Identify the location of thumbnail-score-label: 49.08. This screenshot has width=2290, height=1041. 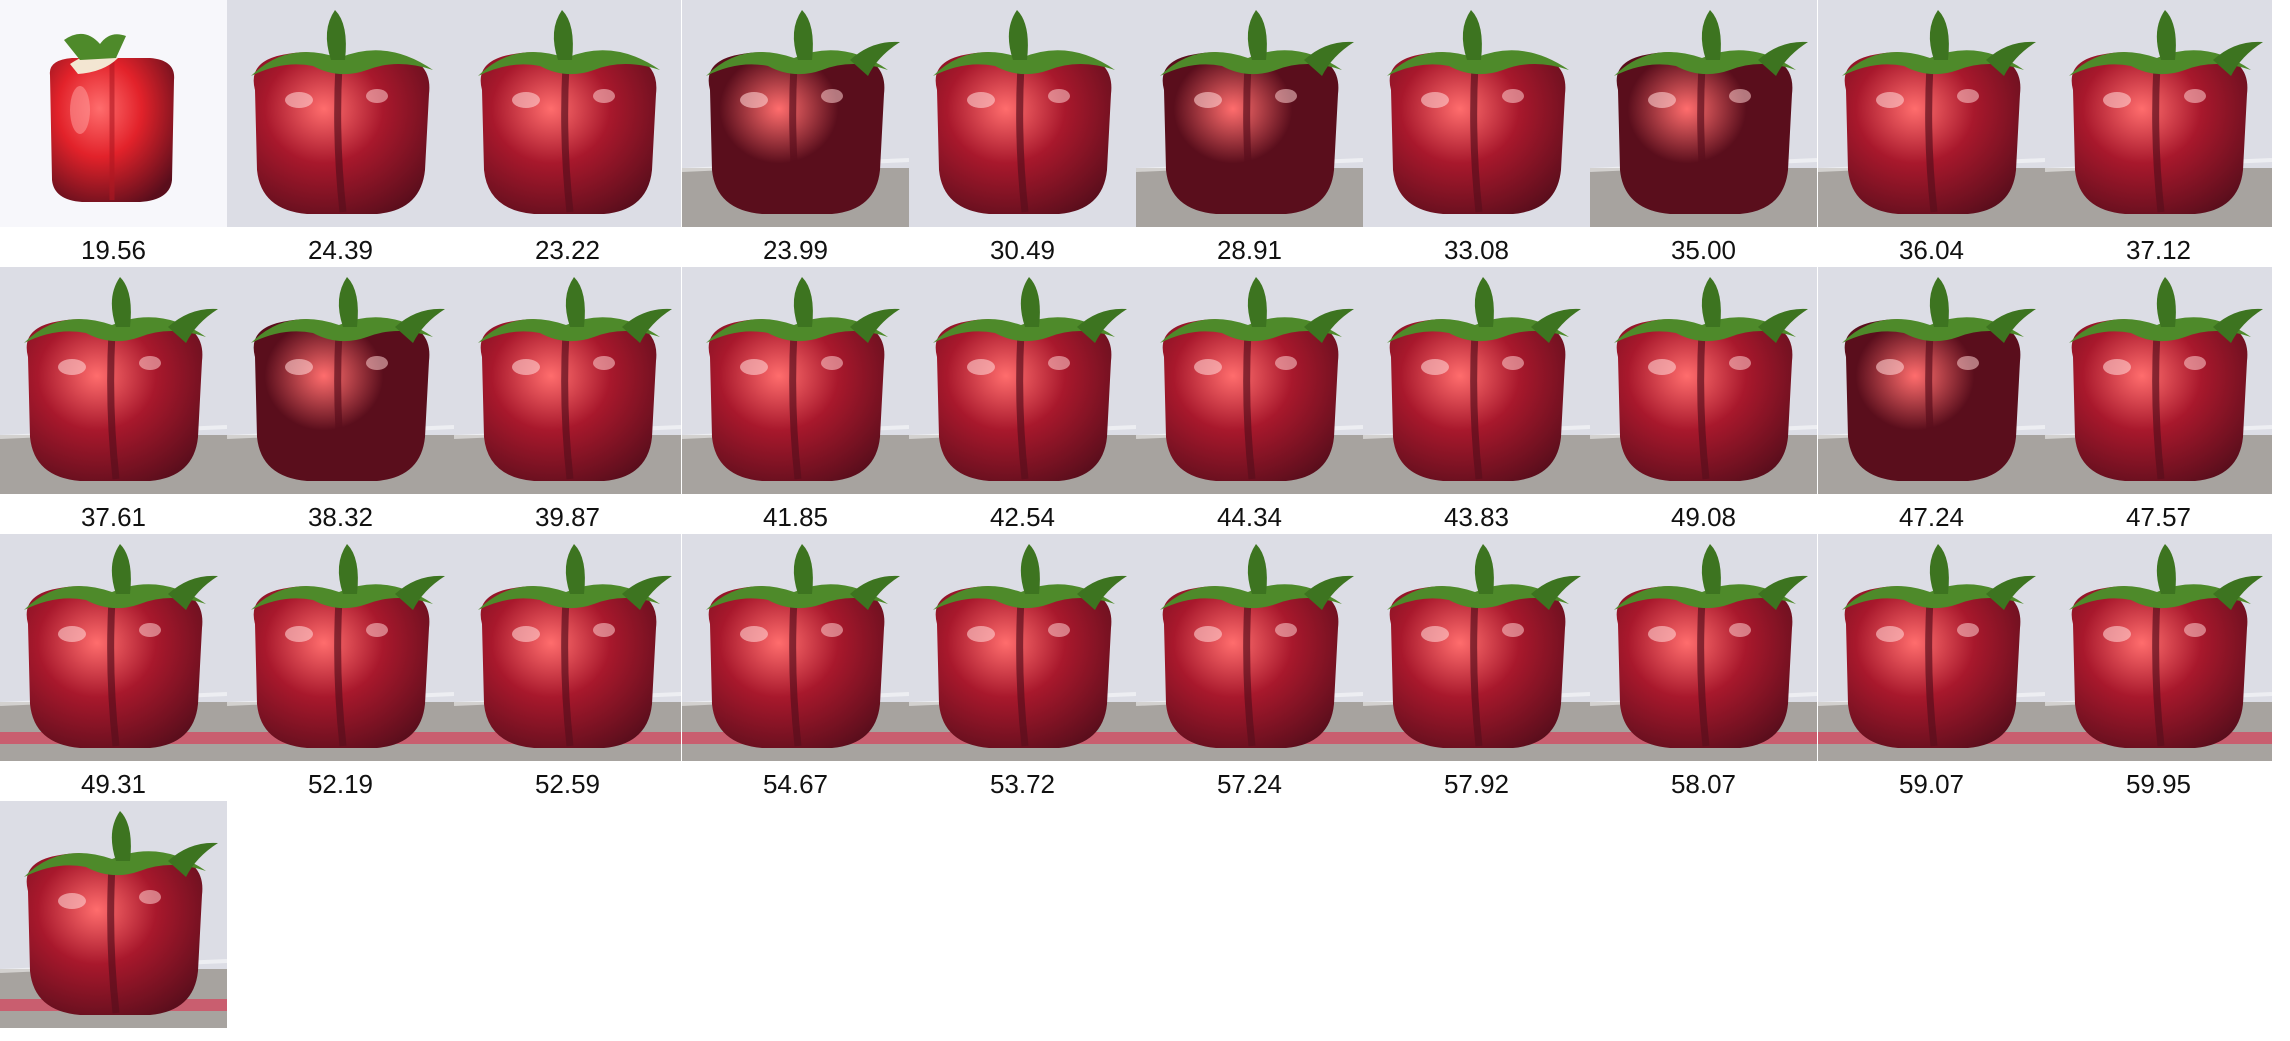
(1703, 517).